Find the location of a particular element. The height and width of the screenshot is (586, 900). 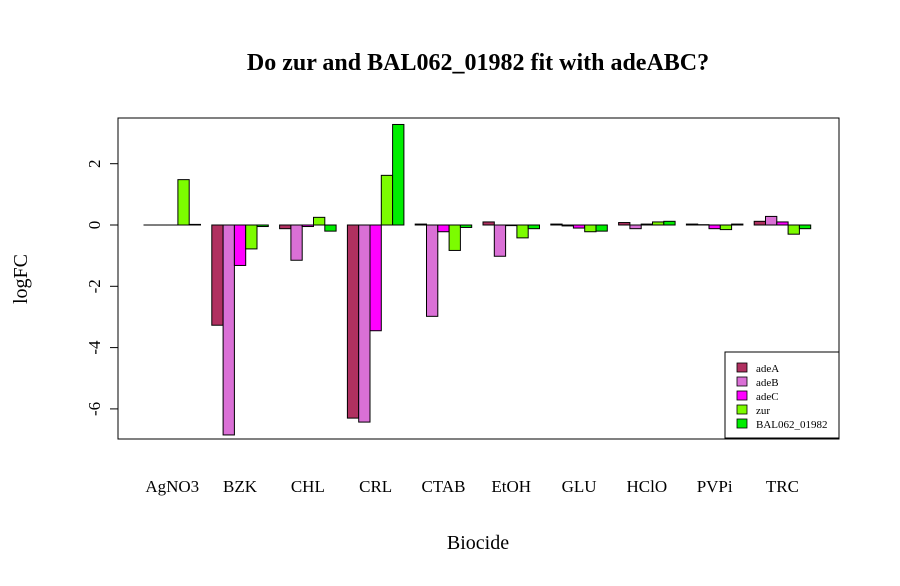

legend-swatch-adea is located at coordinates (742, 367).